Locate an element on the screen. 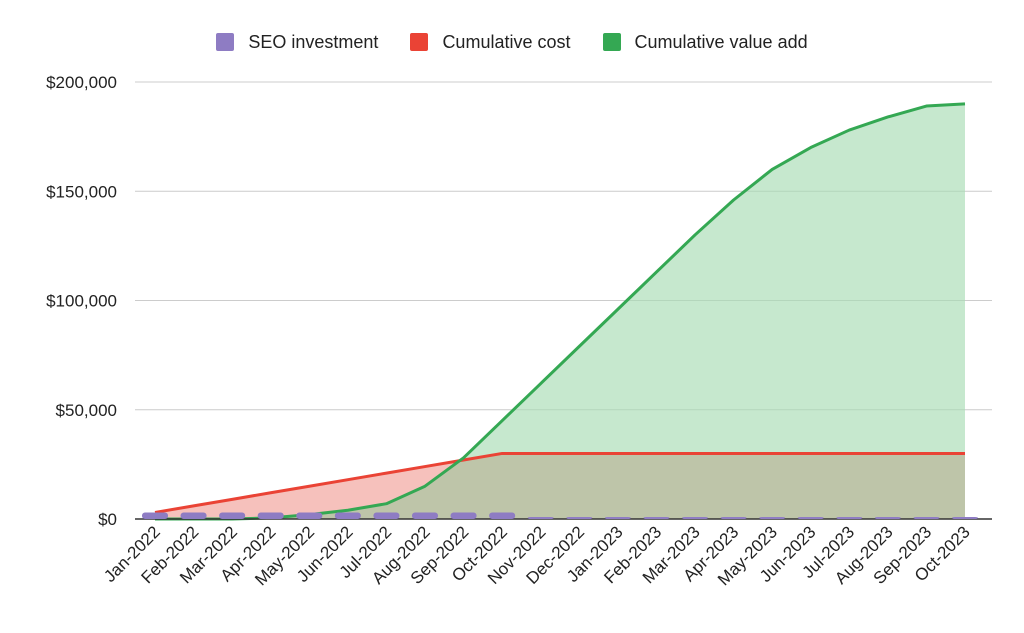 This screenshot has width=1024, height=633. overlap-area is located at coordinates (560, 486).